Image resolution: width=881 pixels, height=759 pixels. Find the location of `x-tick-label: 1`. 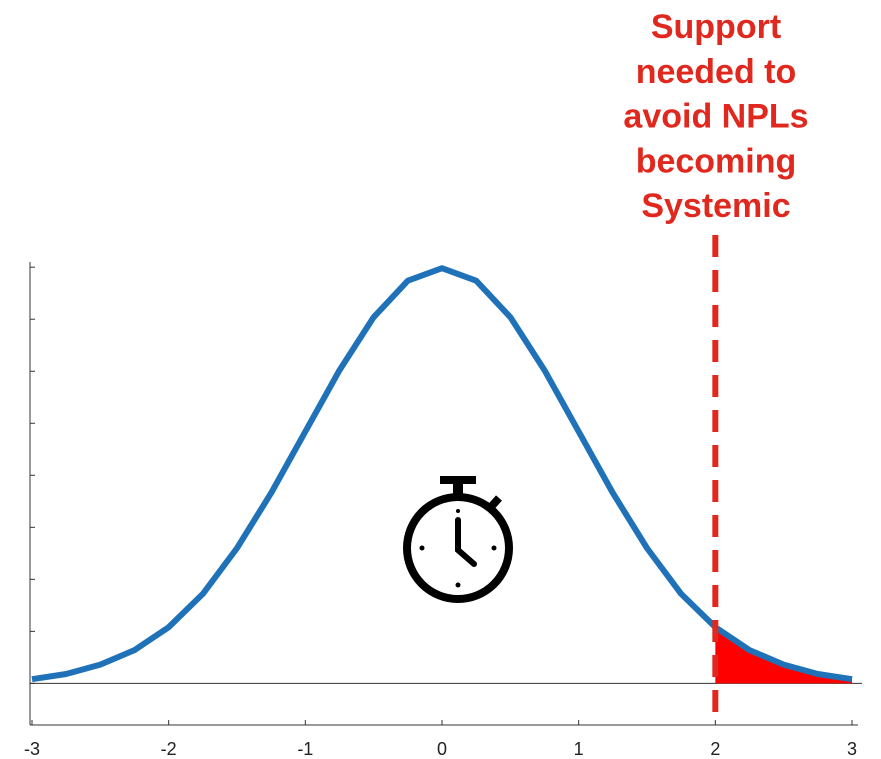

x-tick-label: 1 is located at coordinates (579, 749).